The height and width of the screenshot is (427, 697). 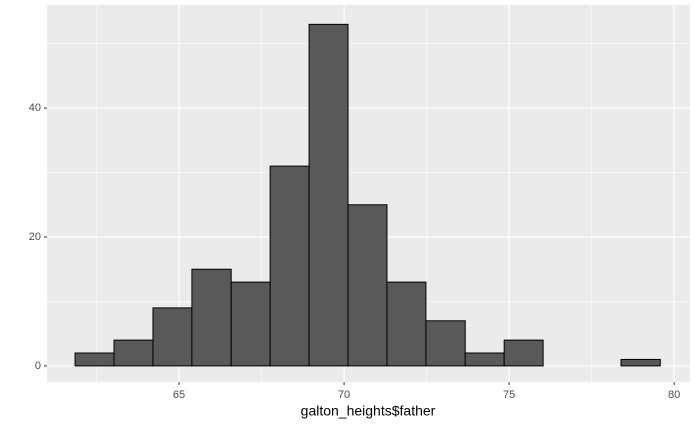 I want to click on x-axis-title: galton_heights$father, so click(x=368, y=411).